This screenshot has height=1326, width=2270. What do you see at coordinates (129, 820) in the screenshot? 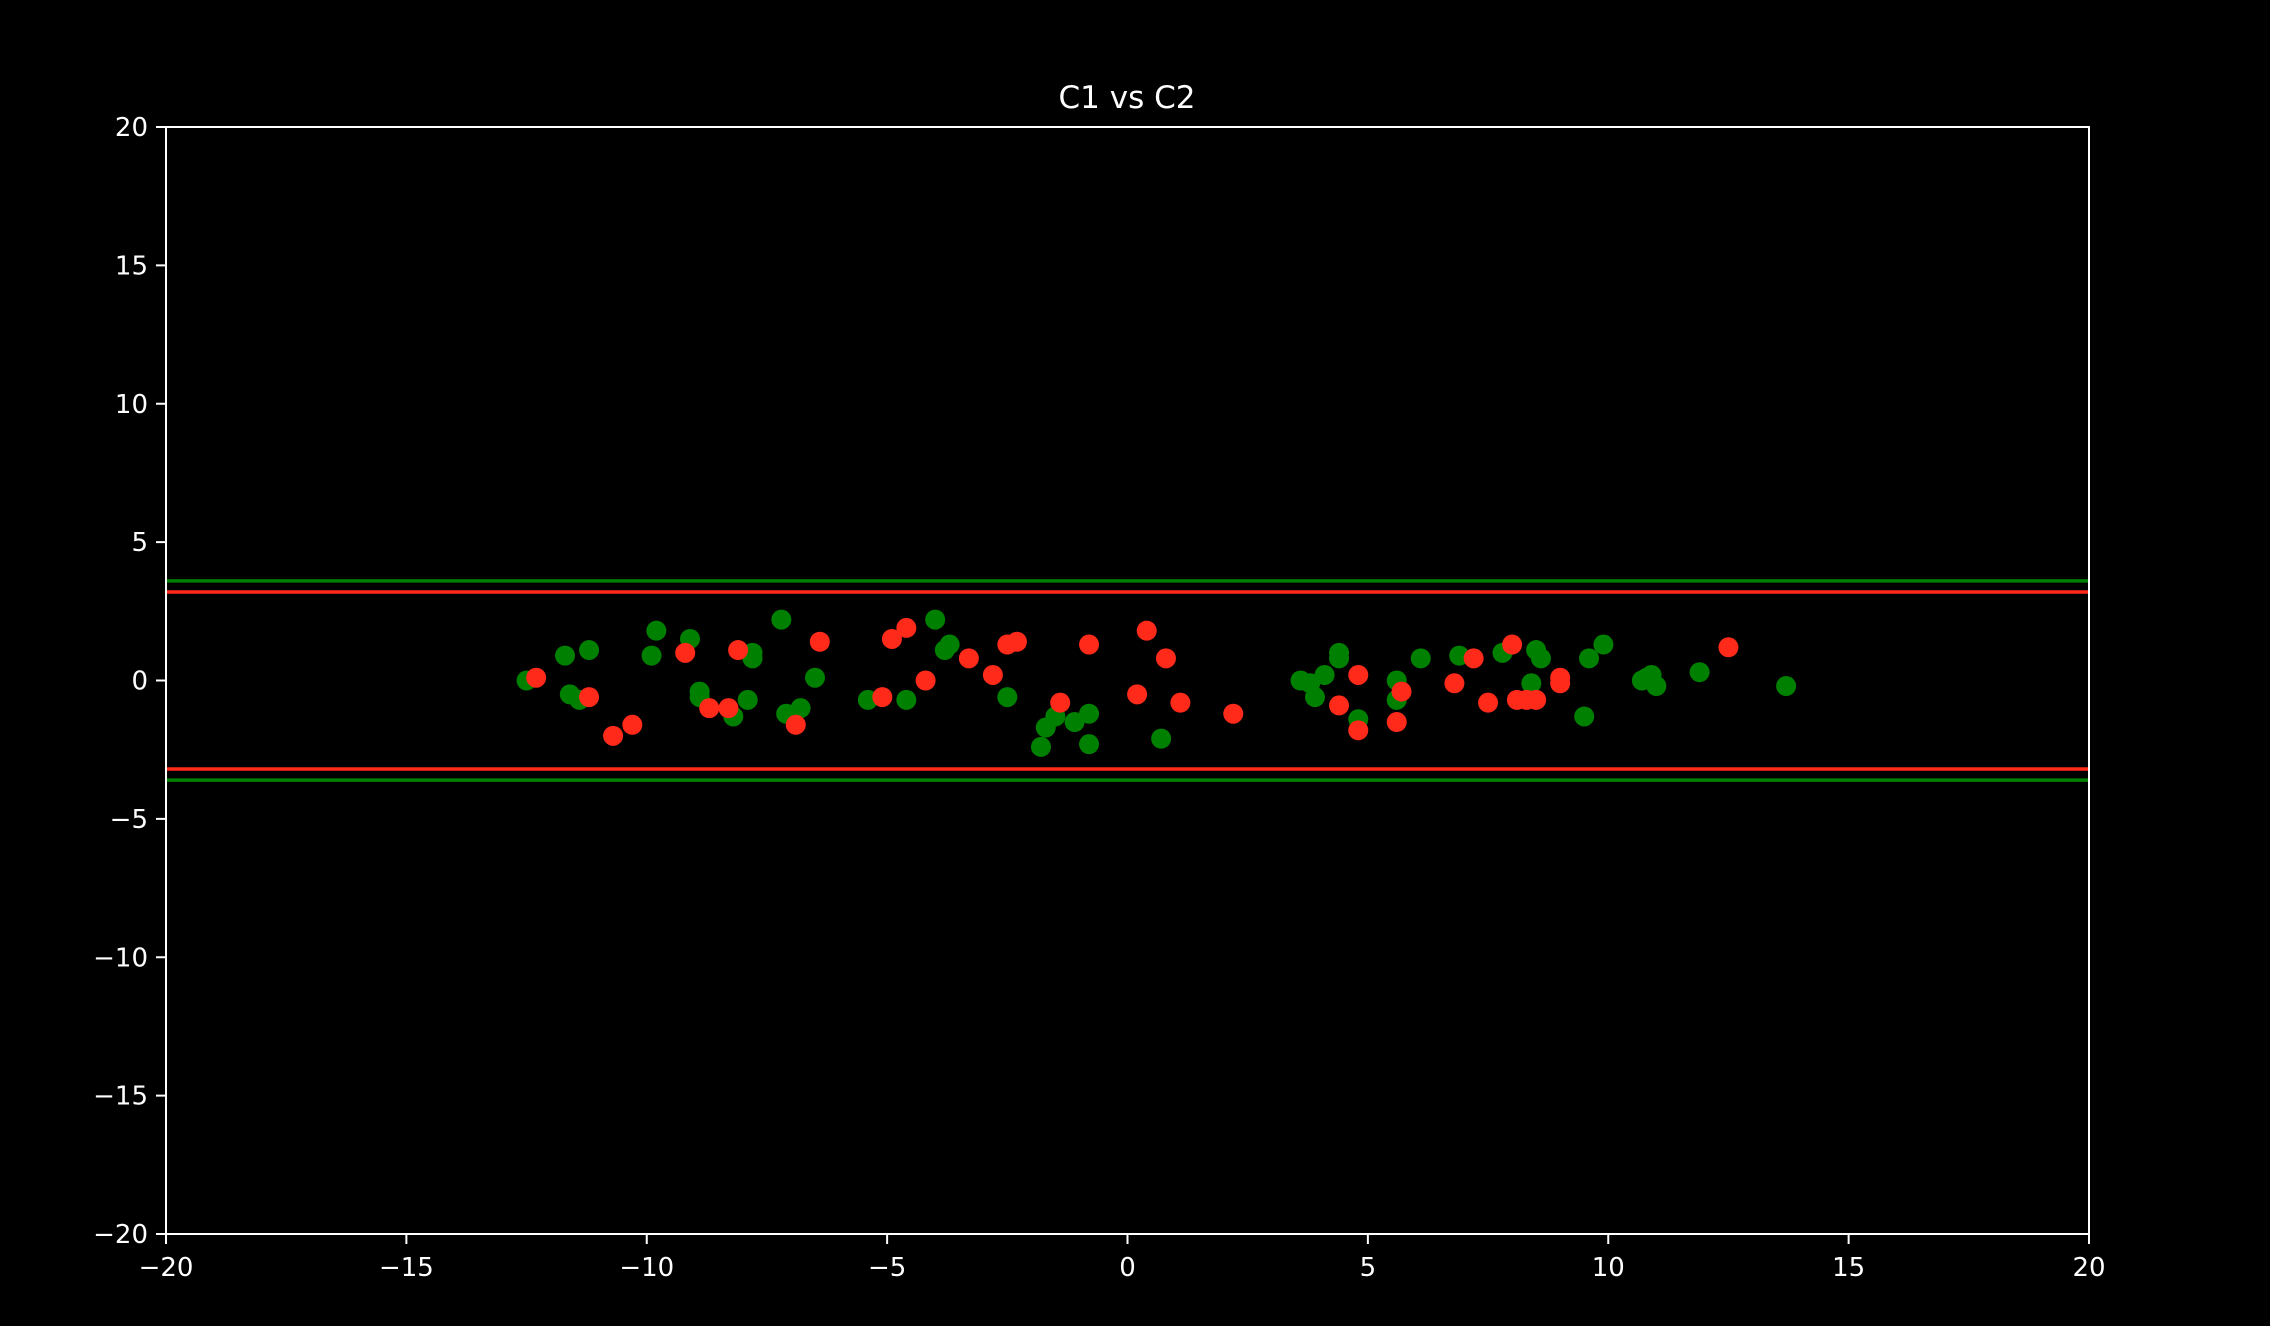
I see `y-tick-label: −5` at bounding box center [129, 820].